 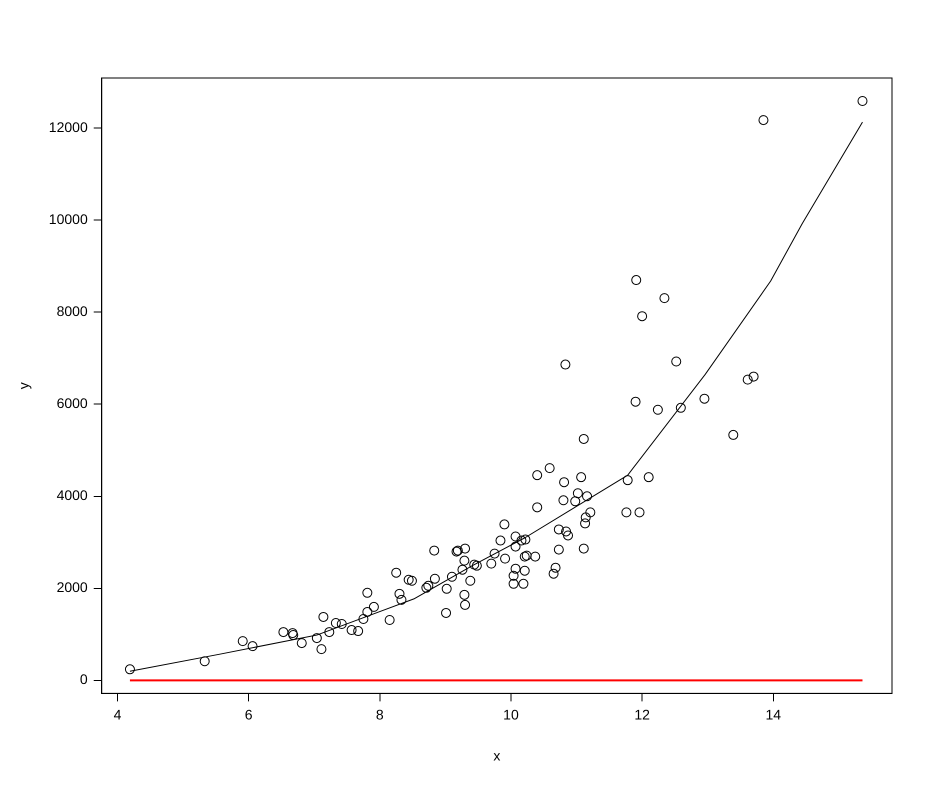 What do you see at coordinates (72, 587) in the screenshot?
I see `y-tick-label: 2000` at bounding box center [72, 587].